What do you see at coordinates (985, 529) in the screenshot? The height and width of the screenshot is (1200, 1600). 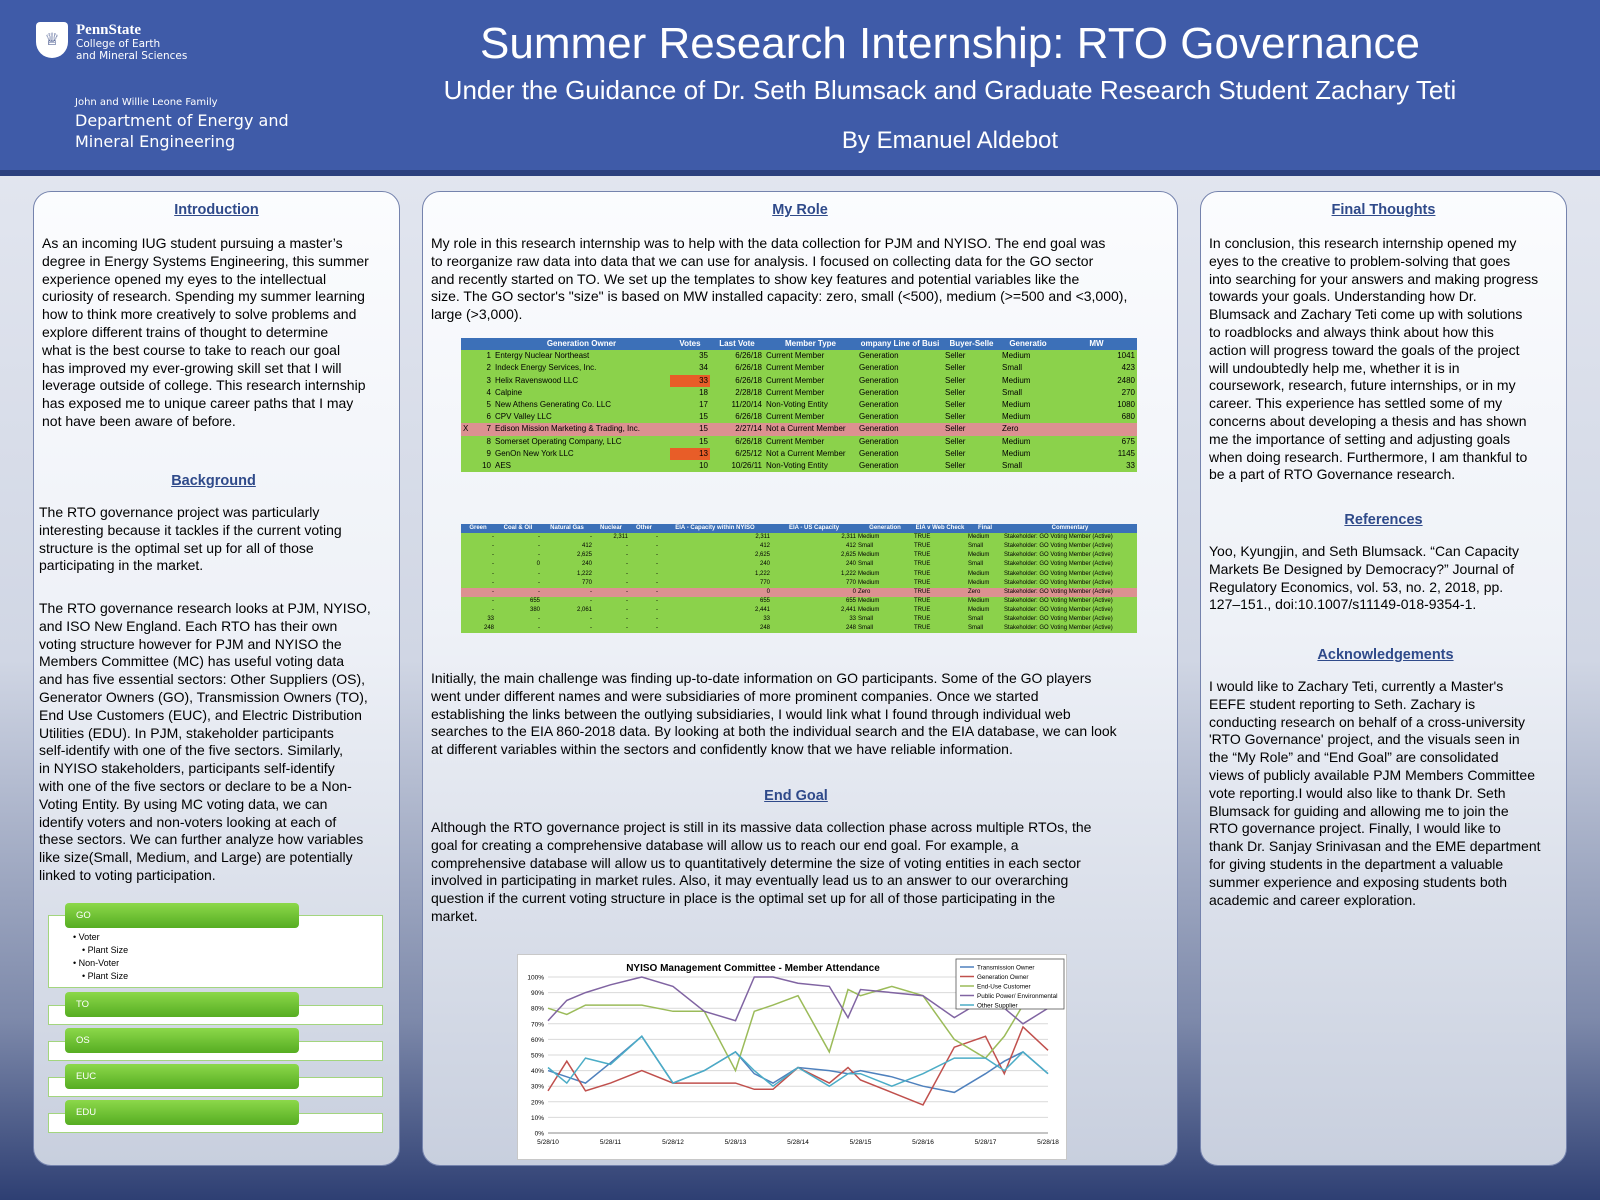 I see `eia-table-header-cell: Final` at bounding box center [985, 529].